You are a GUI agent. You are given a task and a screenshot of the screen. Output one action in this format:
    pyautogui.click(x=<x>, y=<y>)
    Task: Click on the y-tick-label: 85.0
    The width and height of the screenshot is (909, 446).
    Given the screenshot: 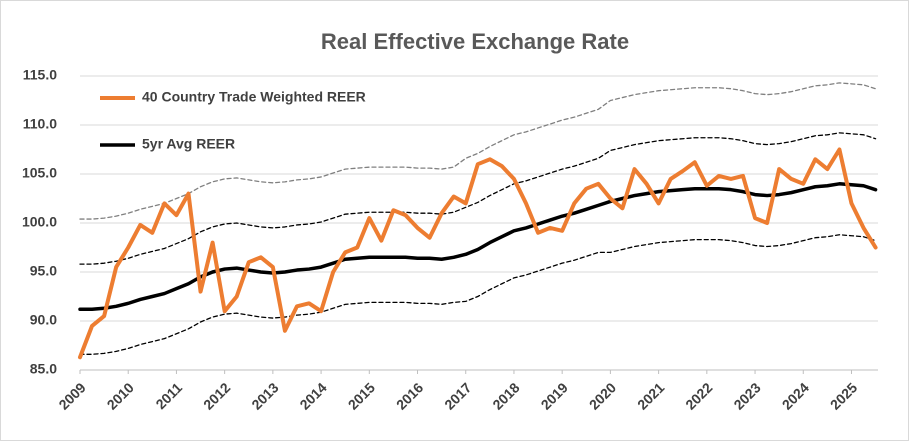 What is the action you would take?
    pyautogui.click(x=43, y=369)
    